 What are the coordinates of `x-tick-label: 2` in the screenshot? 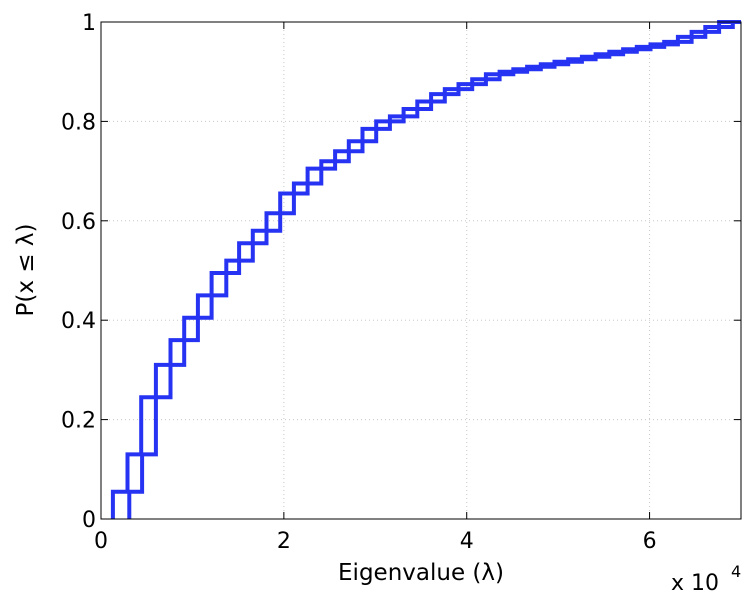 It's located at (284, 541).